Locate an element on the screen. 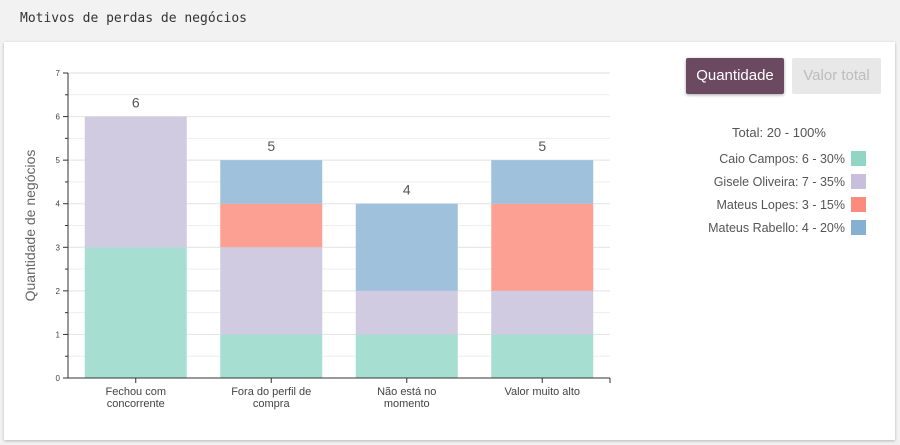 The width and height of the screenshot is (900, 445). y-tick-label: 1 is located at coordinates (58, 334).